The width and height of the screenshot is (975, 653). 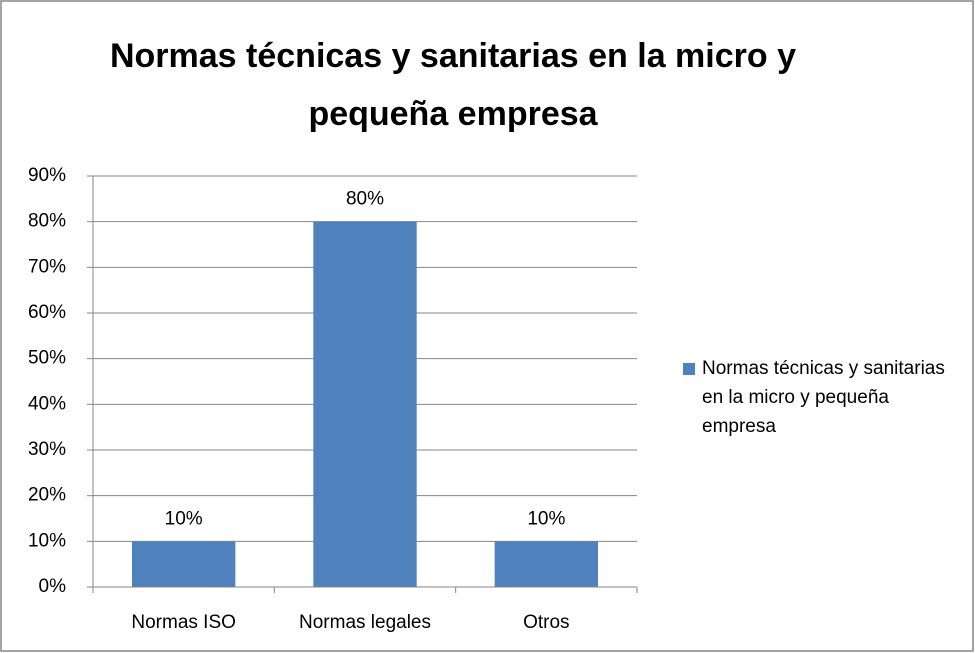 I want to click on x-tick-label: Otros, so click(x=546, y=622).